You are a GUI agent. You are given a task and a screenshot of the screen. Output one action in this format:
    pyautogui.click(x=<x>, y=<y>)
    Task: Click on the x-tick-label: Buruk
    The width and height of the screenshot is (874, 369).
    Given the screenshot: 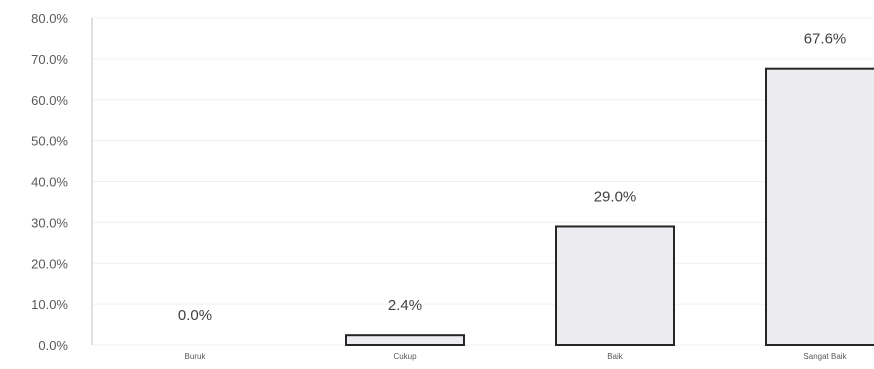 What is the action you would take?
    pyautogui.click(x=196, y=356)
    